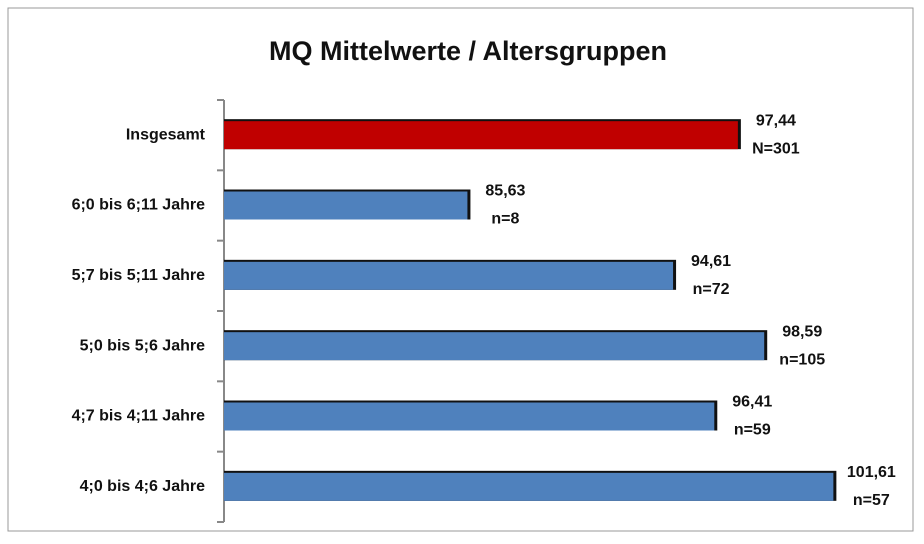  I want to click on n-label: n=57, so click(871, 500).